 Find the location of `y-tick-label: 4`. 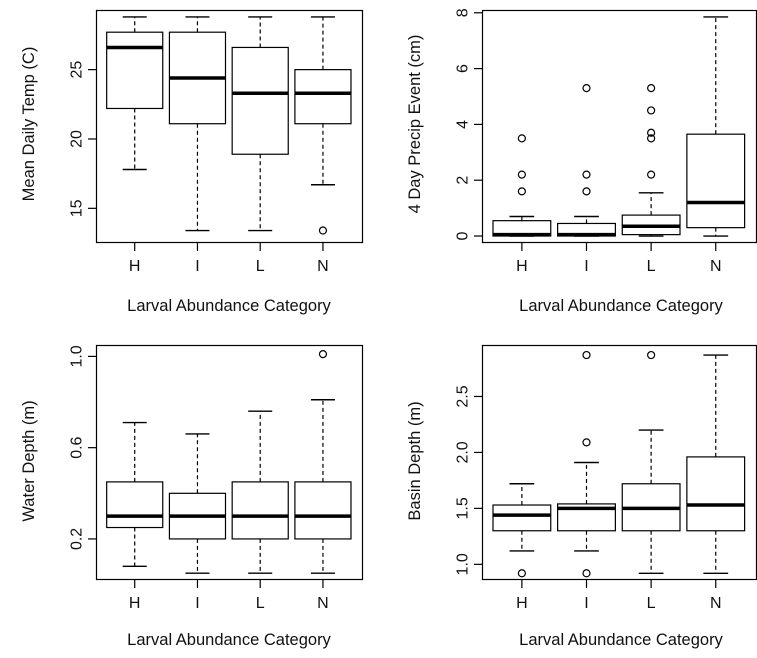

y-tick-label: 4 is located at coordinates (463, 124).